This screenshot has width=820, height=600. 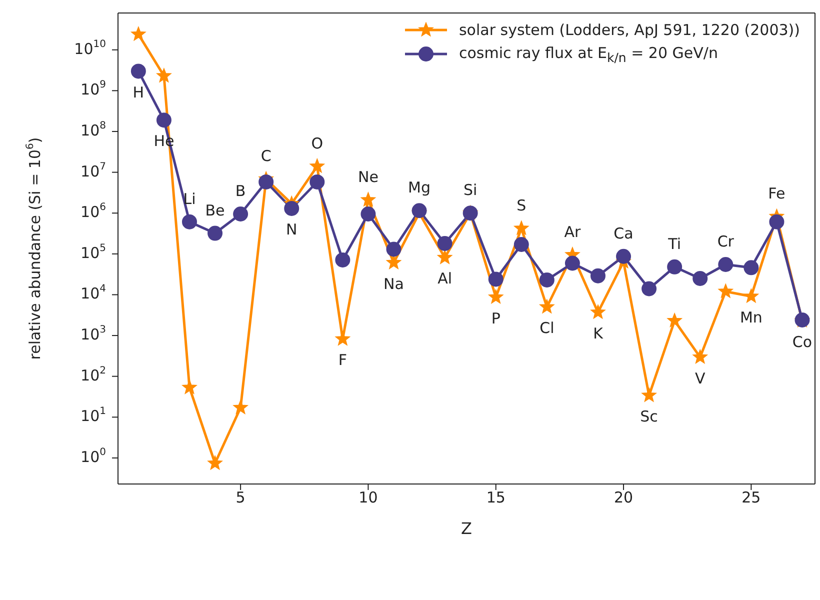 I want to click on annotation: Mg, so click(x=419, y=187).